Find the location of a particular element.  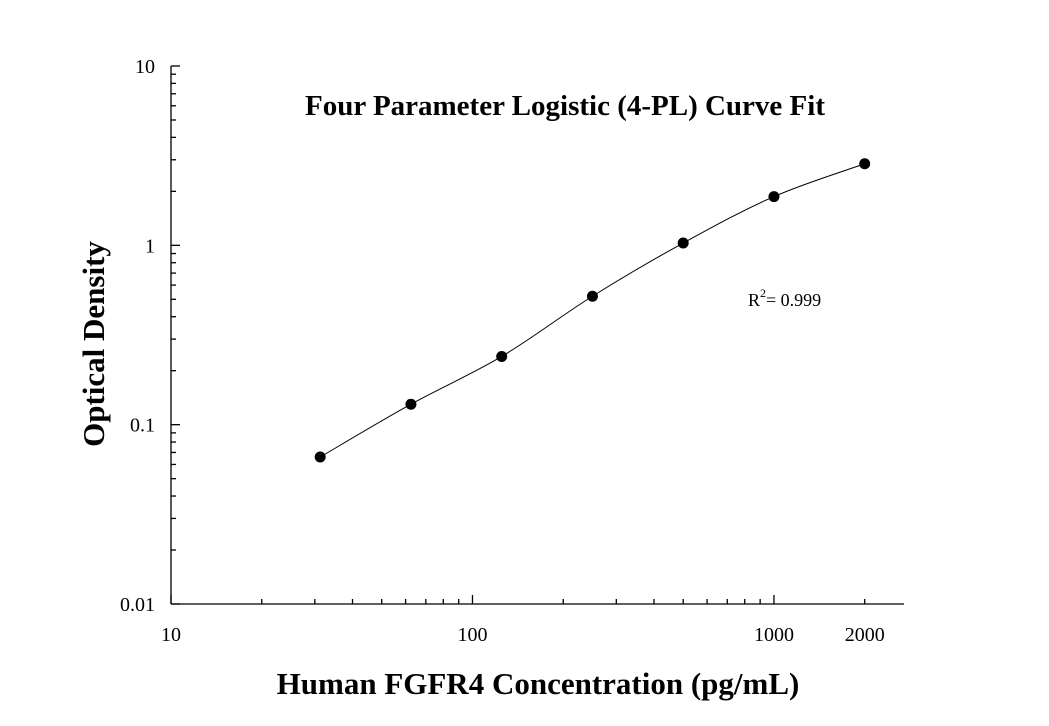

r-squared-value: = 0.999 is located at coordinates (793, 300).